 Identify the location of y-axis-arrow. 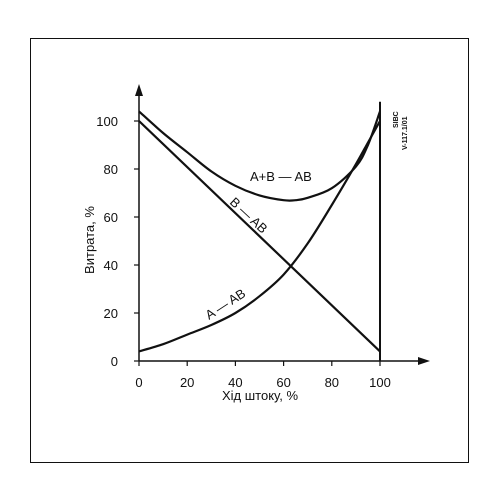
(139, 90).